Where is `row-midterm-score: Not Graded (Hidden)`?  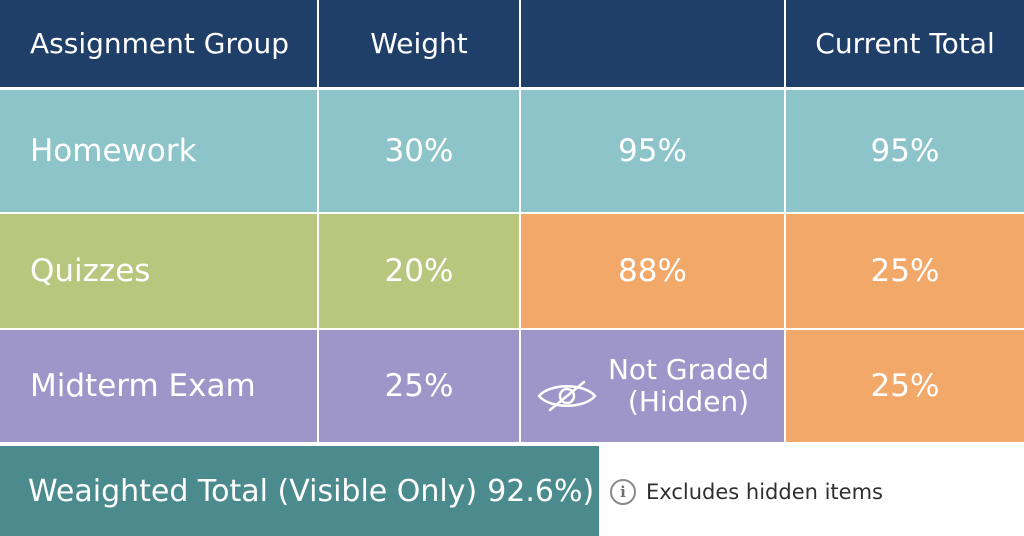 row-midterm-score: Not Graded (Hidden) is located at coordinates (652, 386).